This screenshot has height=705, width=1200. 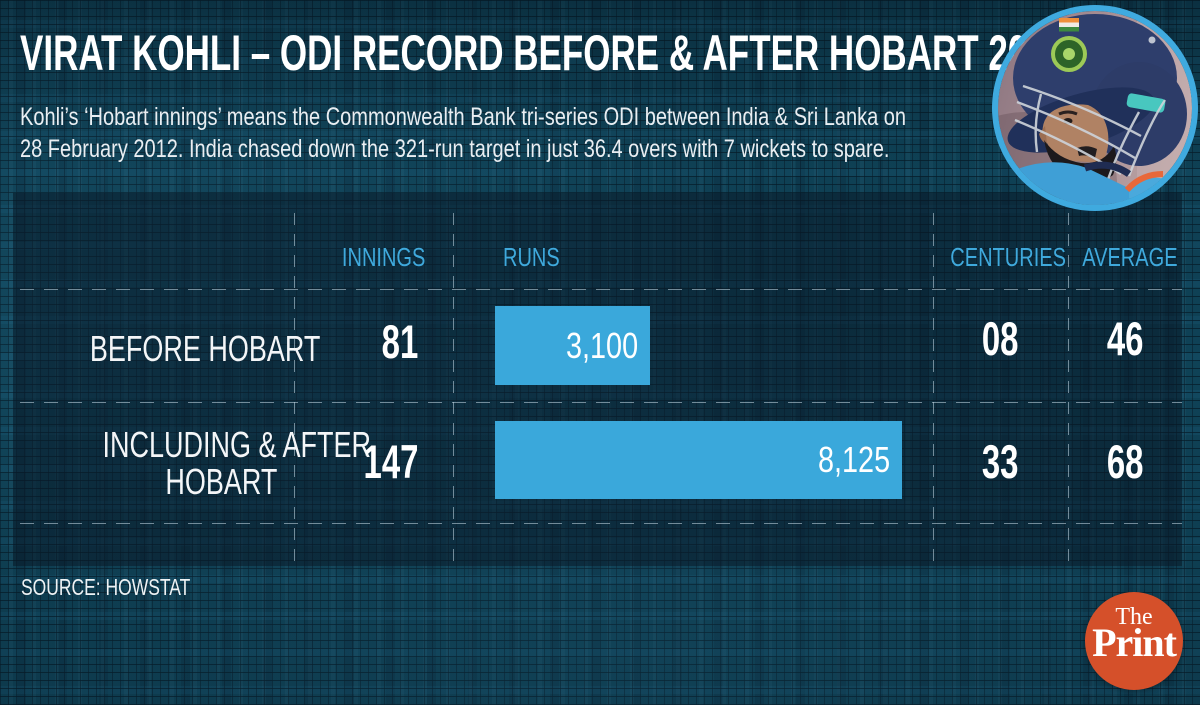 I want to click on runs-bar-value-row-1: 3,100, so click(x=601, y=345).